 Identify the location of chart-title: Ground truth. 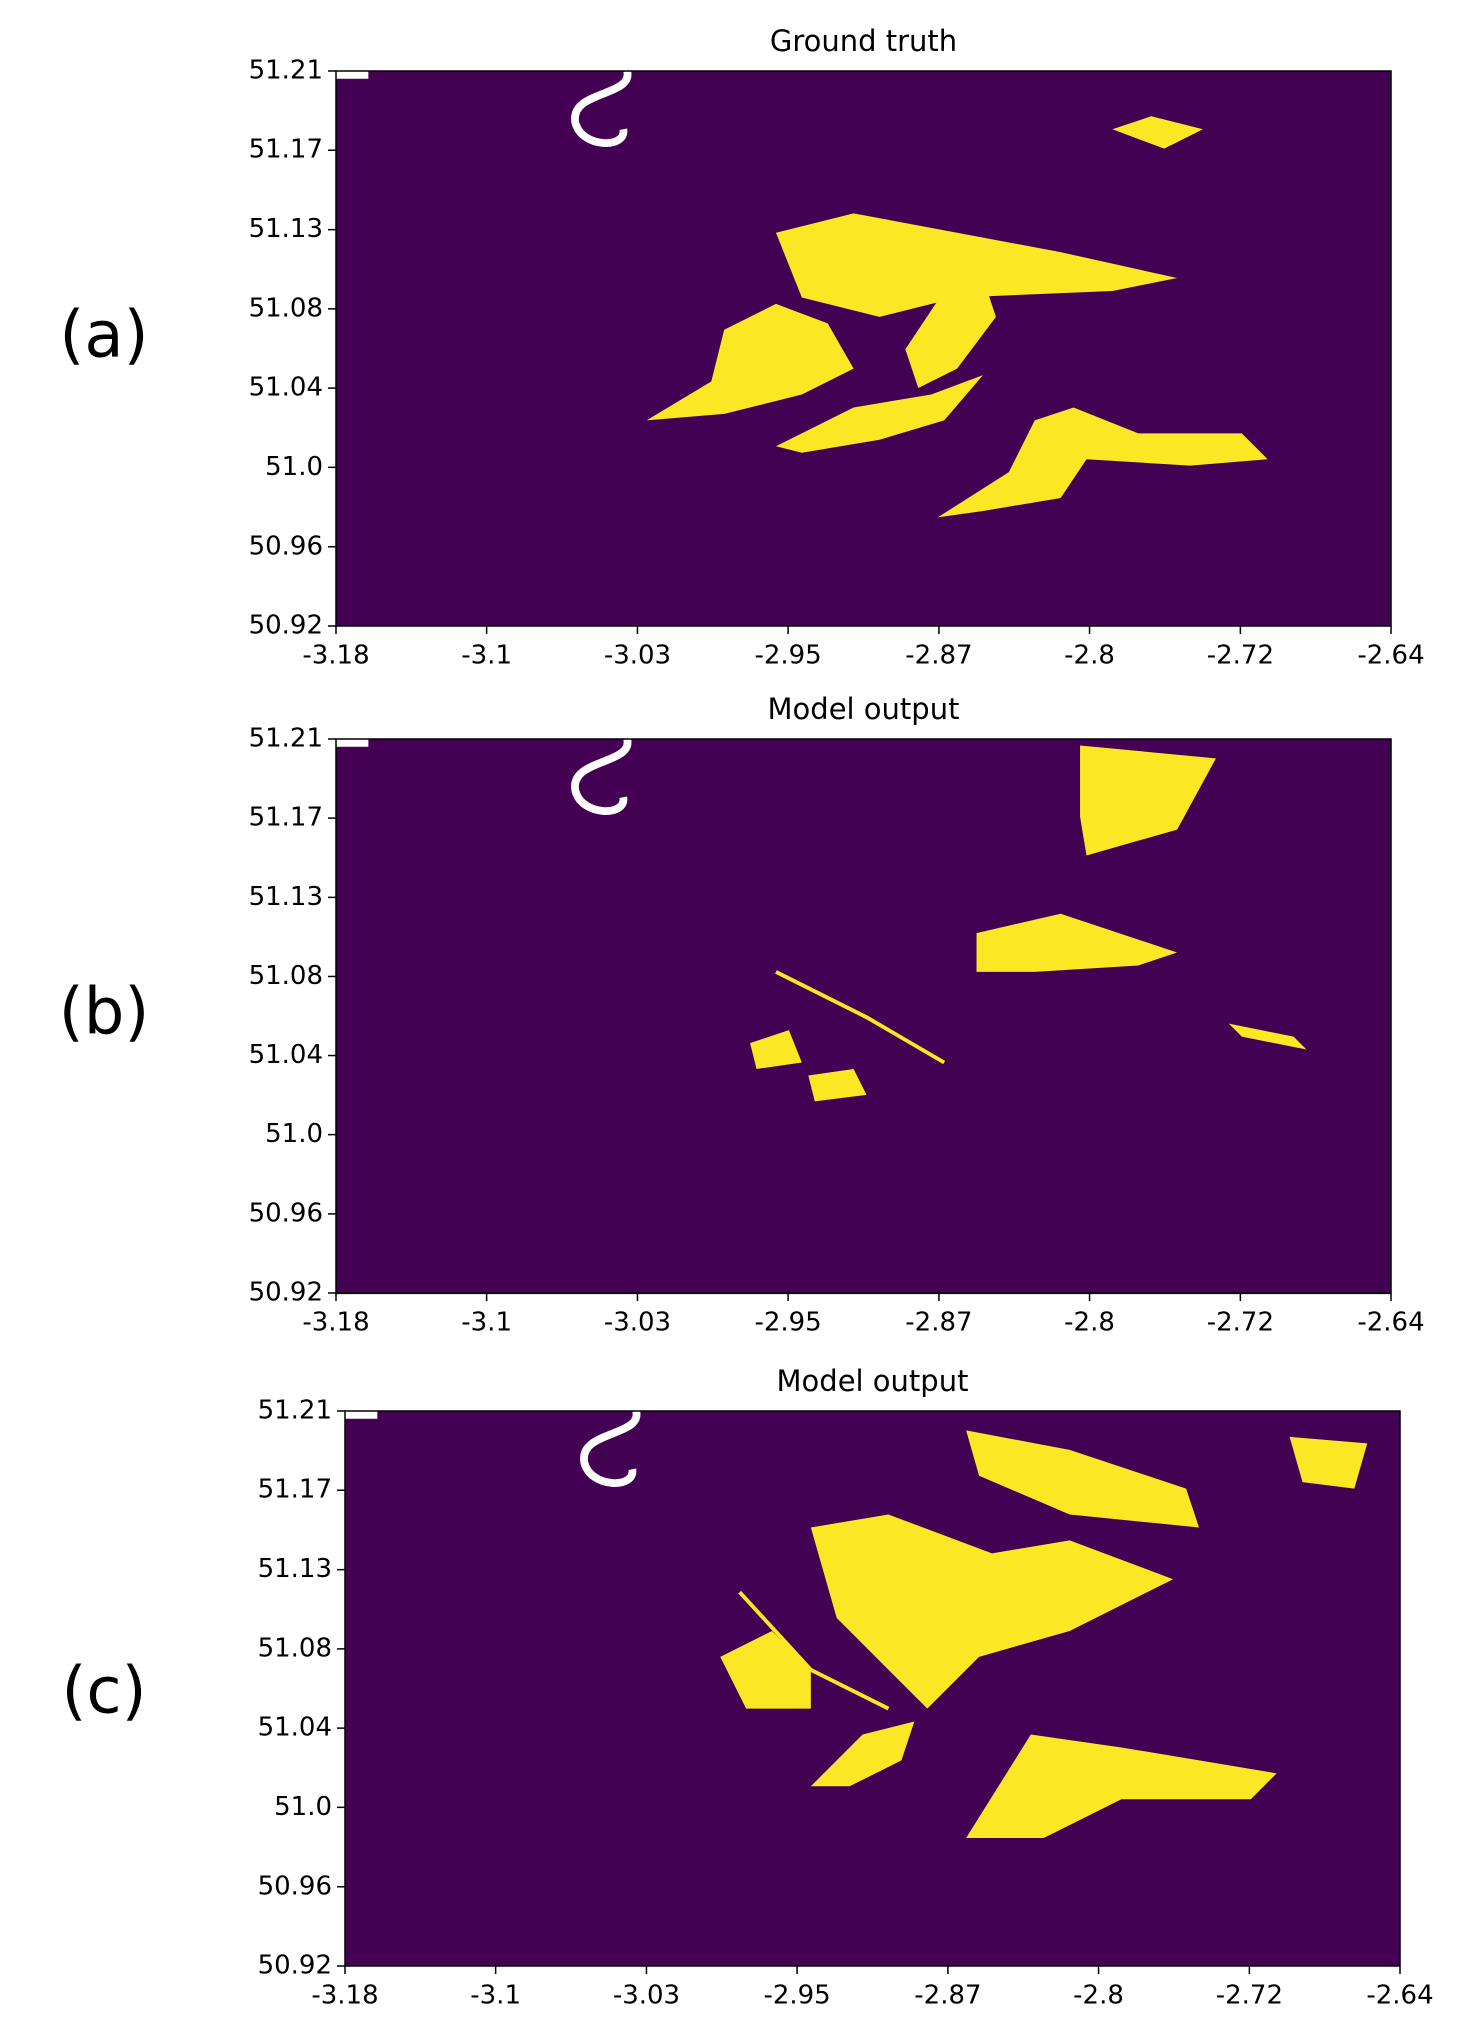
(863, 41).